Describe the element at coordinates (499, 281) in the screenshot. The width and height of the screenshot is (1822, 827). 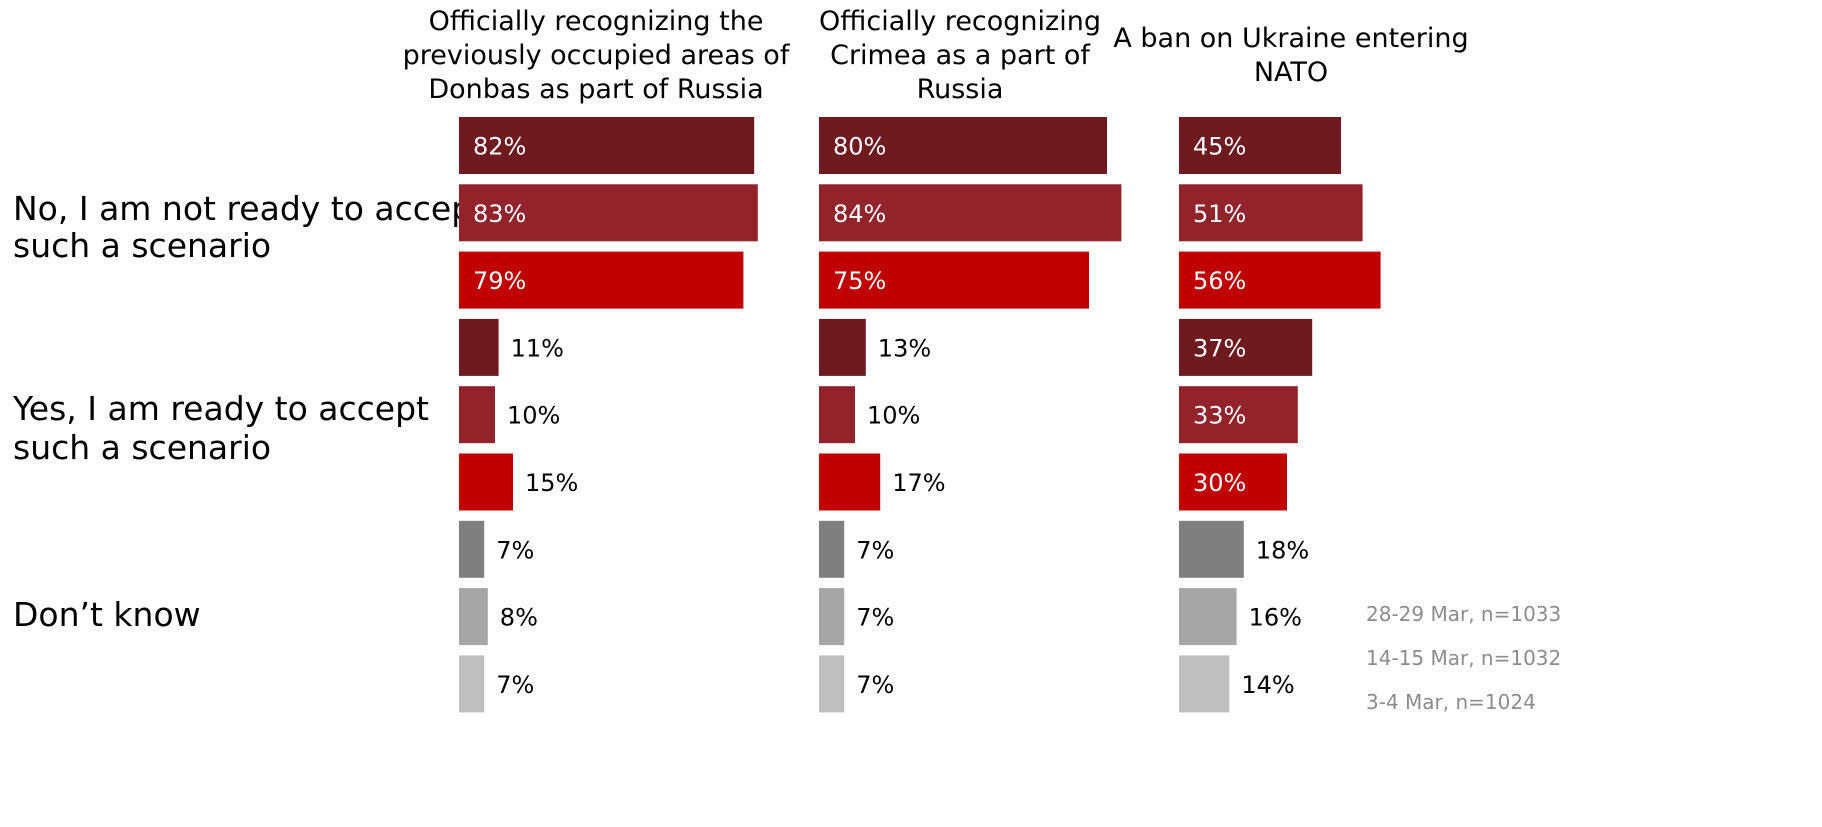
I see `value-label-col1-group1-series3: 79%` at that location.